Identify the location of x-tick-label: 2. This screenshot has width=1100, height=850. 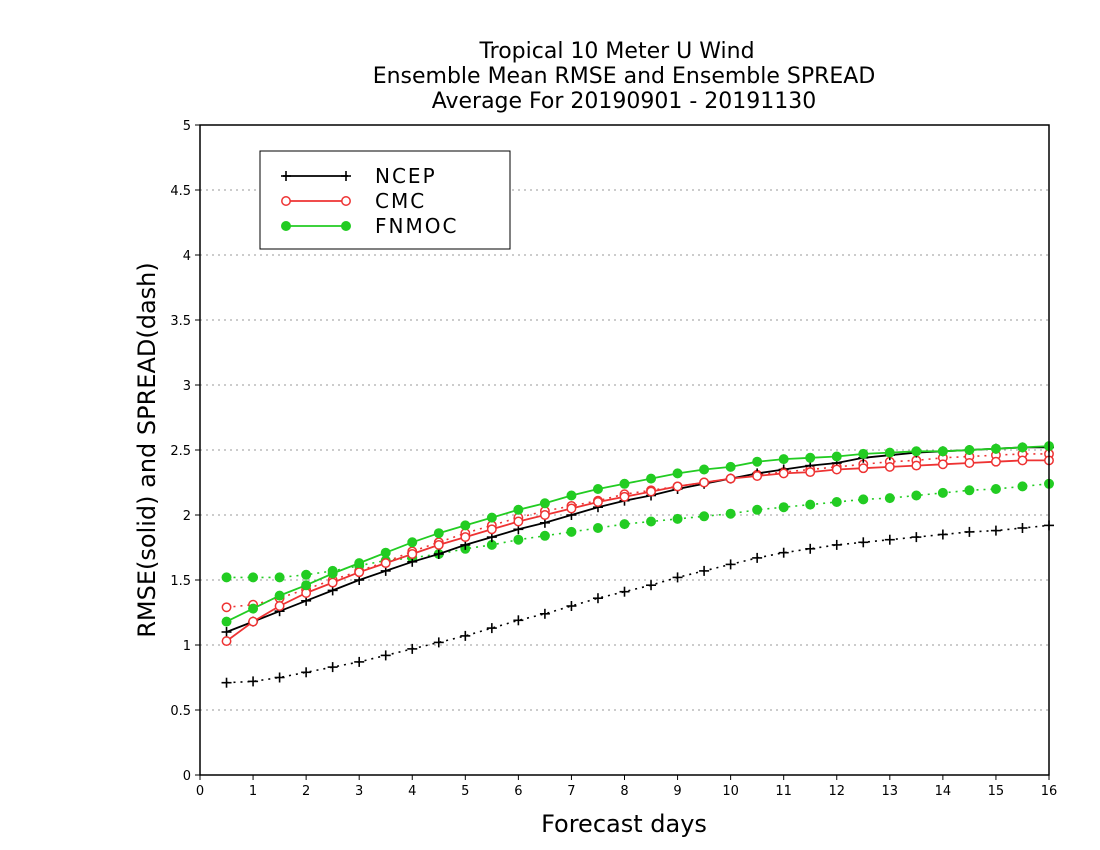
(306, 791).